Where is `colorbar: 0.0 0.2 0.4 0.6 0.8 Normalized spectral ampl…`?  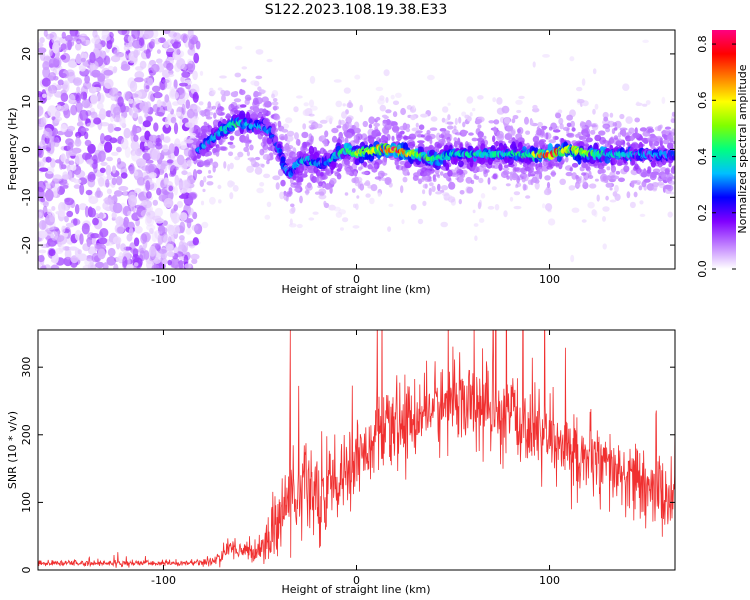 colorbar: 0.0 0.2 0.4 0.6 0.8 Normalized spectral ampl… is located at coordinates (722, 154).